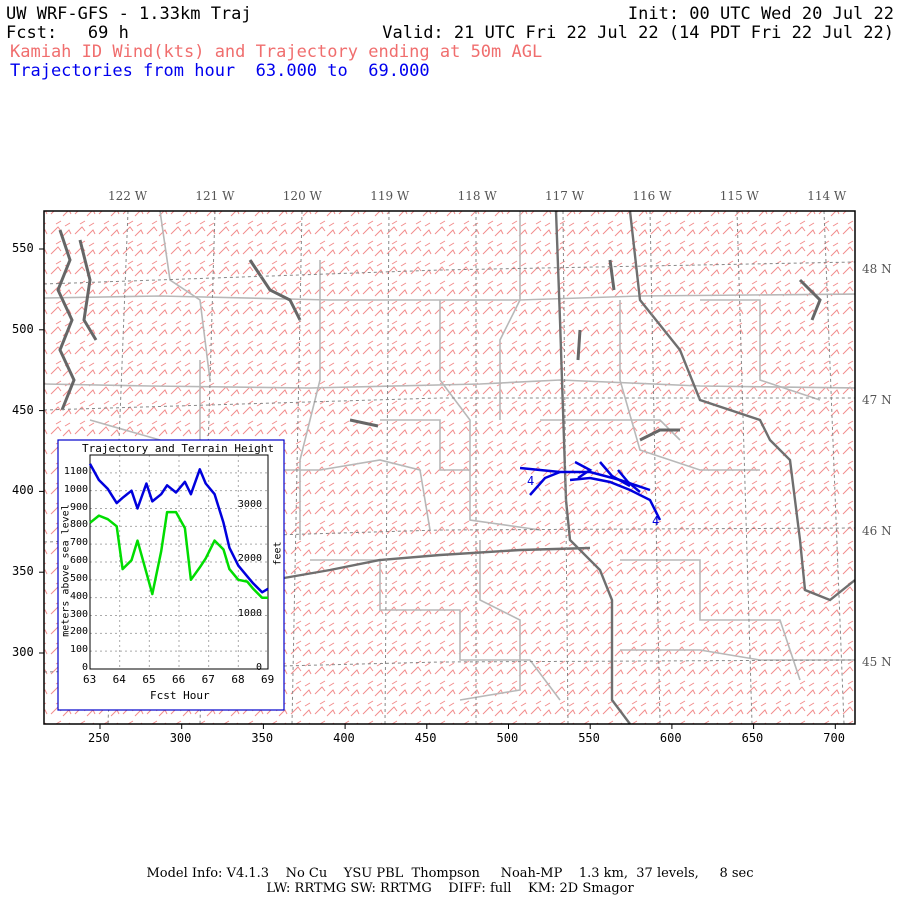 This screenshot has width=900, height=900. Describe the element at coordinates (877, 269) in the screenshot. I see `latitude-label: 48 N` at that location.